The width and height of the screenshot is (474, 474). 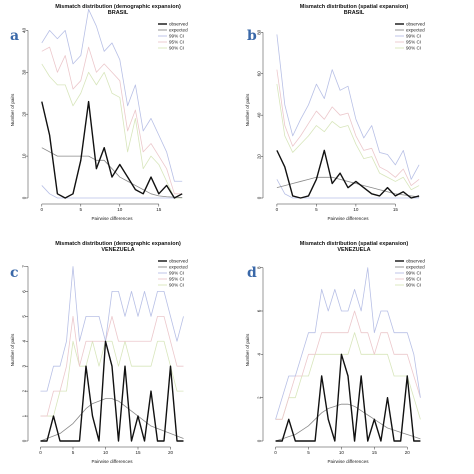 I want to click on y-tick-label: 10, so click(x=24, y=156).